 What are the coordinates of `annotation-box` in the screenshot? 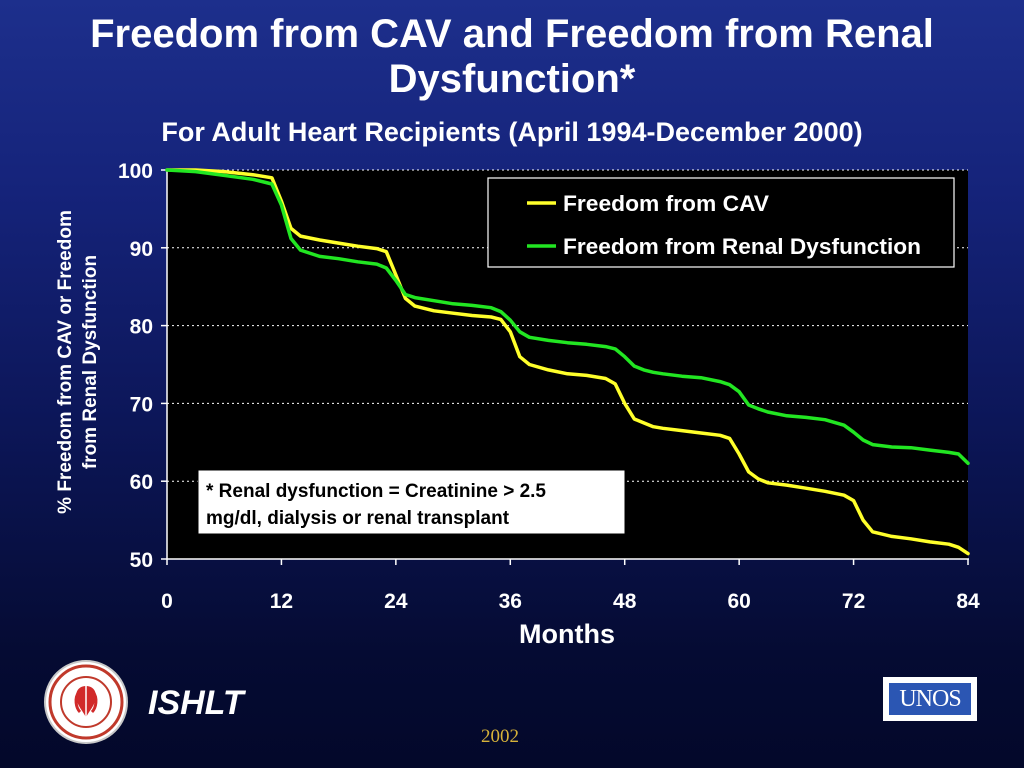 It's located at (411, 502).